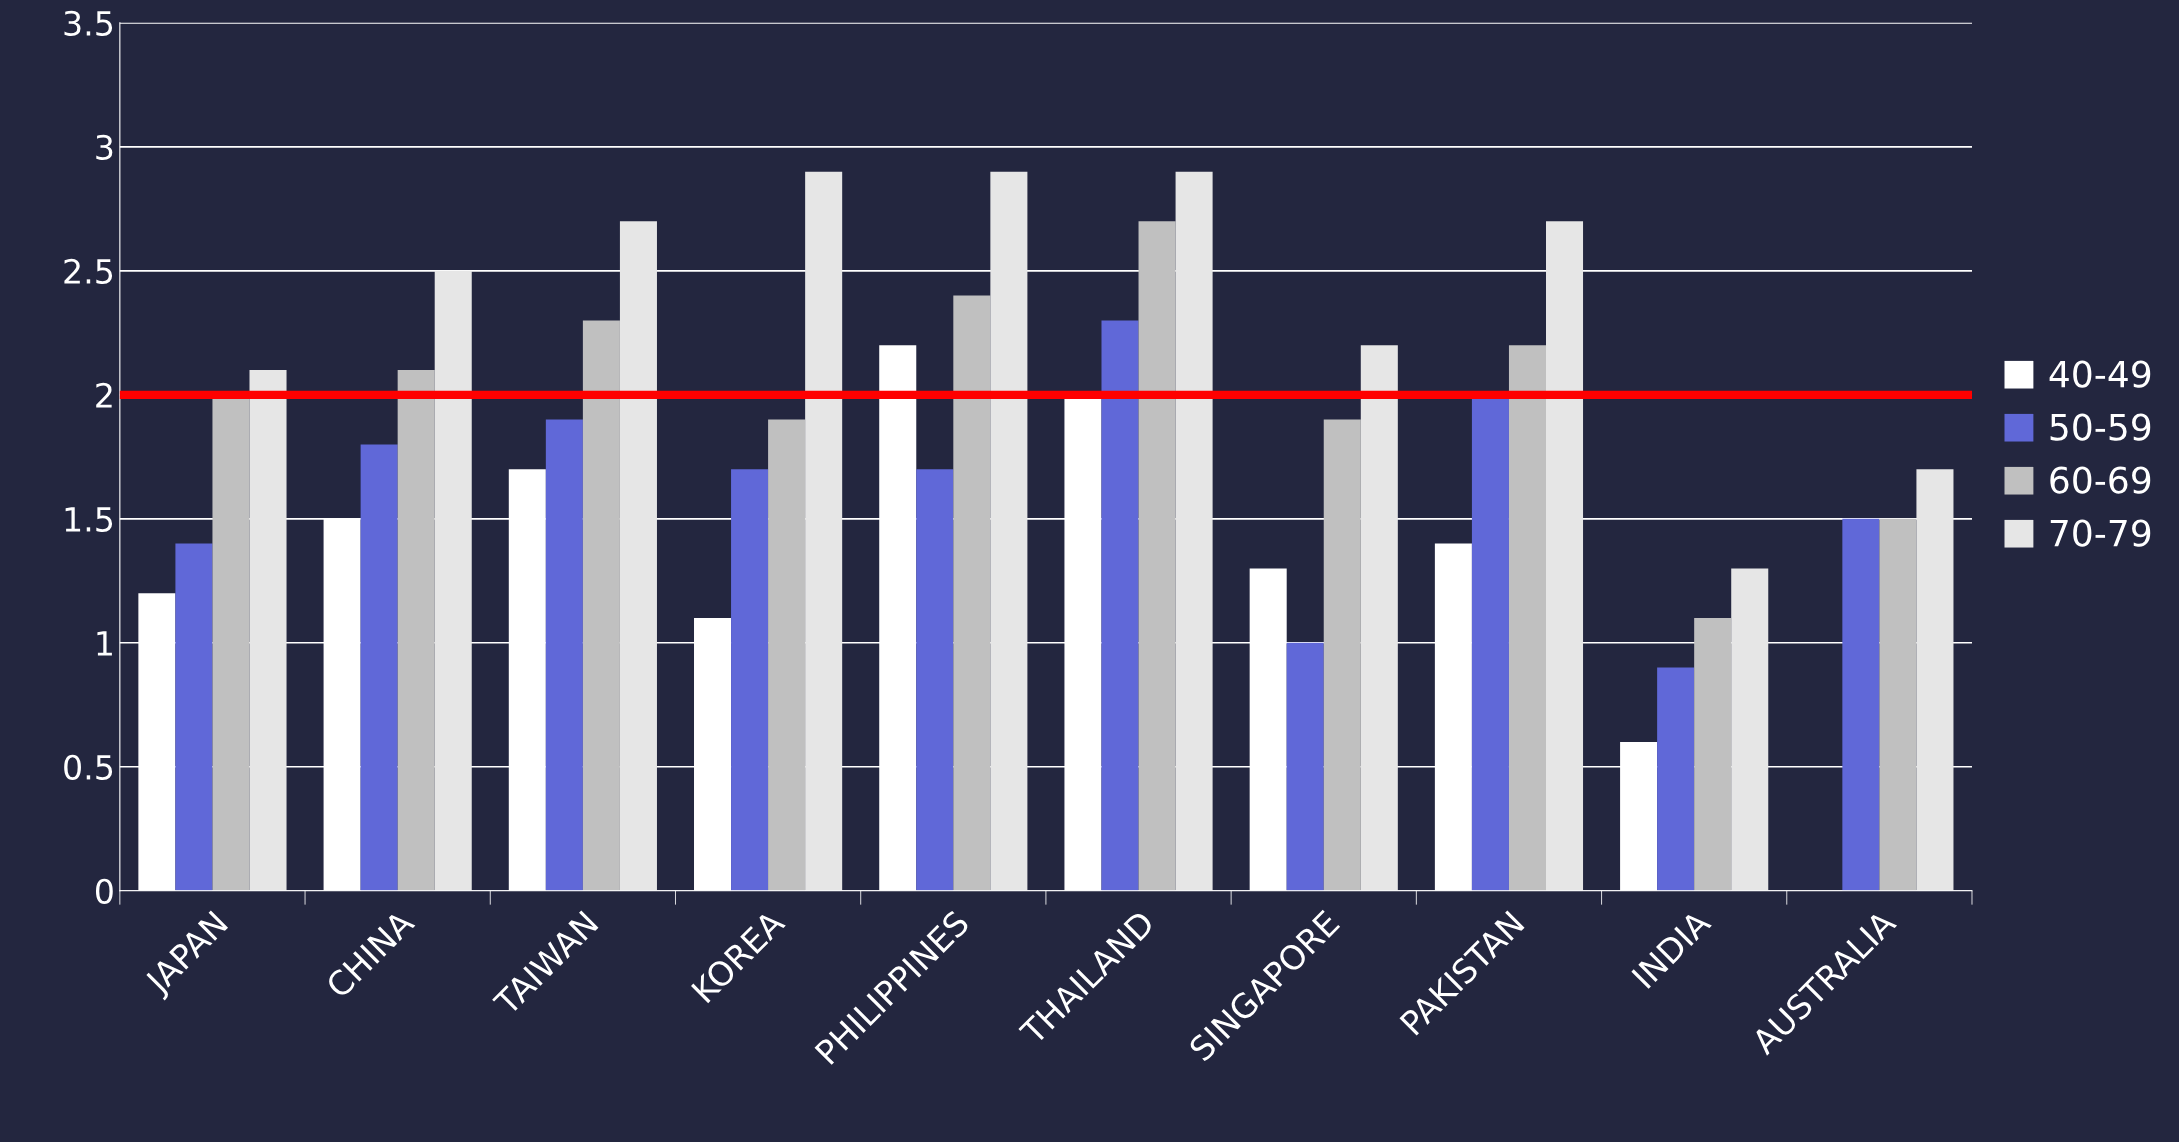 The width and height of the screenshot is (2179, 1142). Describe the element at coordinates (2100, 480) in the screenshot. I see `legend-label: 60-69` at that location.